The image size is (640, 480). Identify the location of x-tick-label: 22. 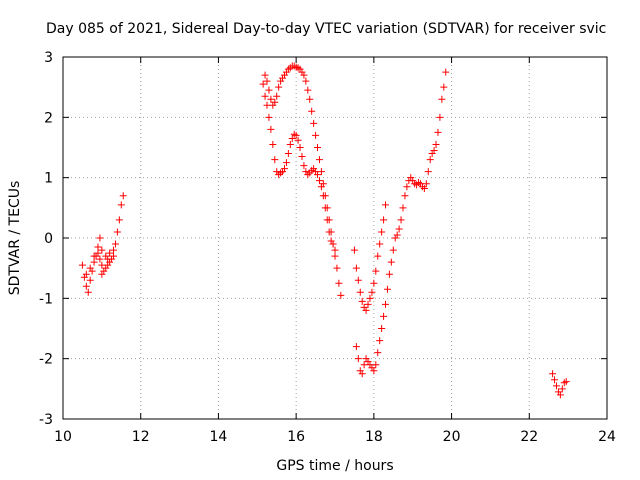
(529, 437).